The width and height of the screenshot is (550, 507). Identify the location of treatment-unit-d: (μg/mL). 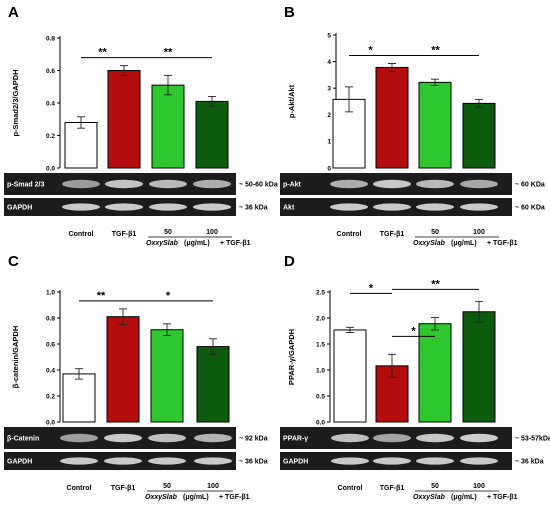
(464, 497).